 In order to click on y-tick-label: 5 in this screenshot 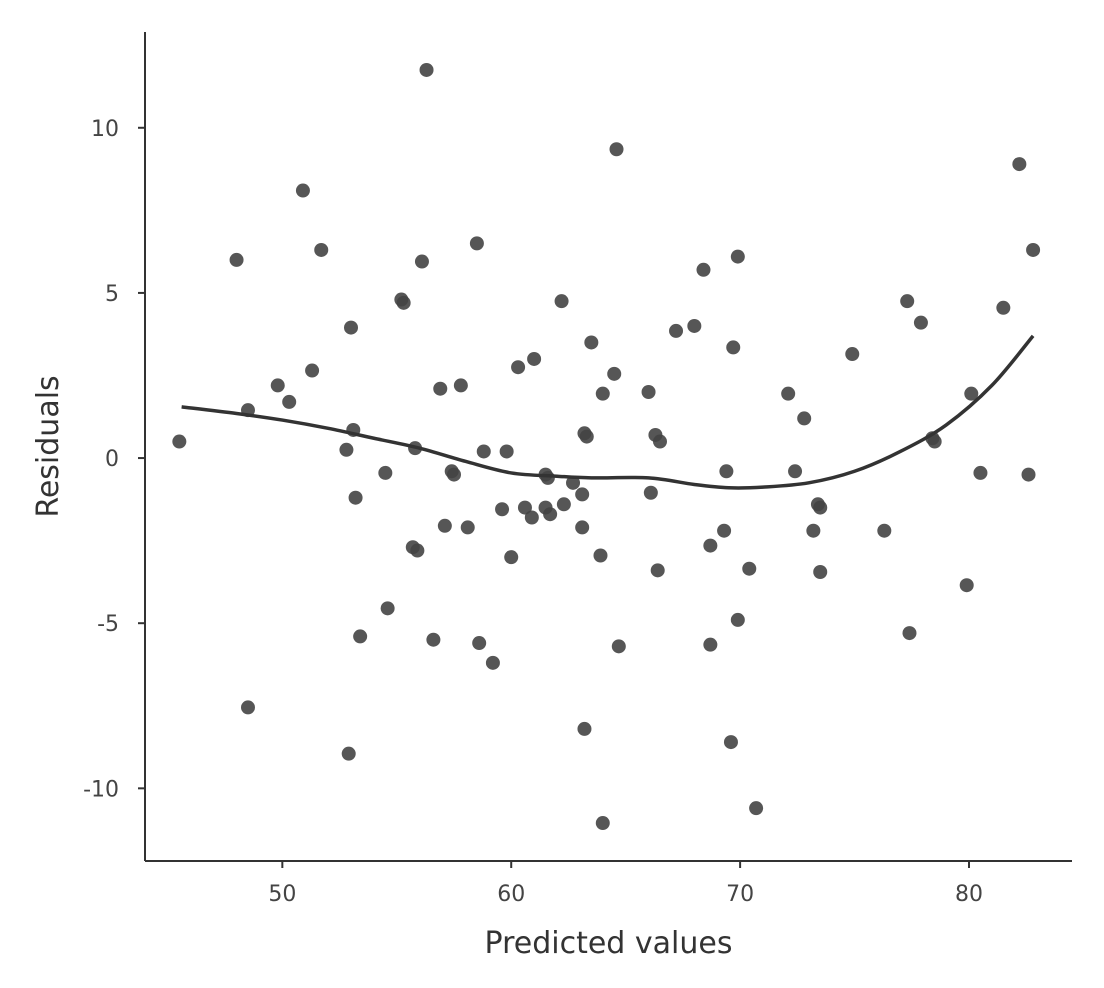, I will do `click(112, 294)`.